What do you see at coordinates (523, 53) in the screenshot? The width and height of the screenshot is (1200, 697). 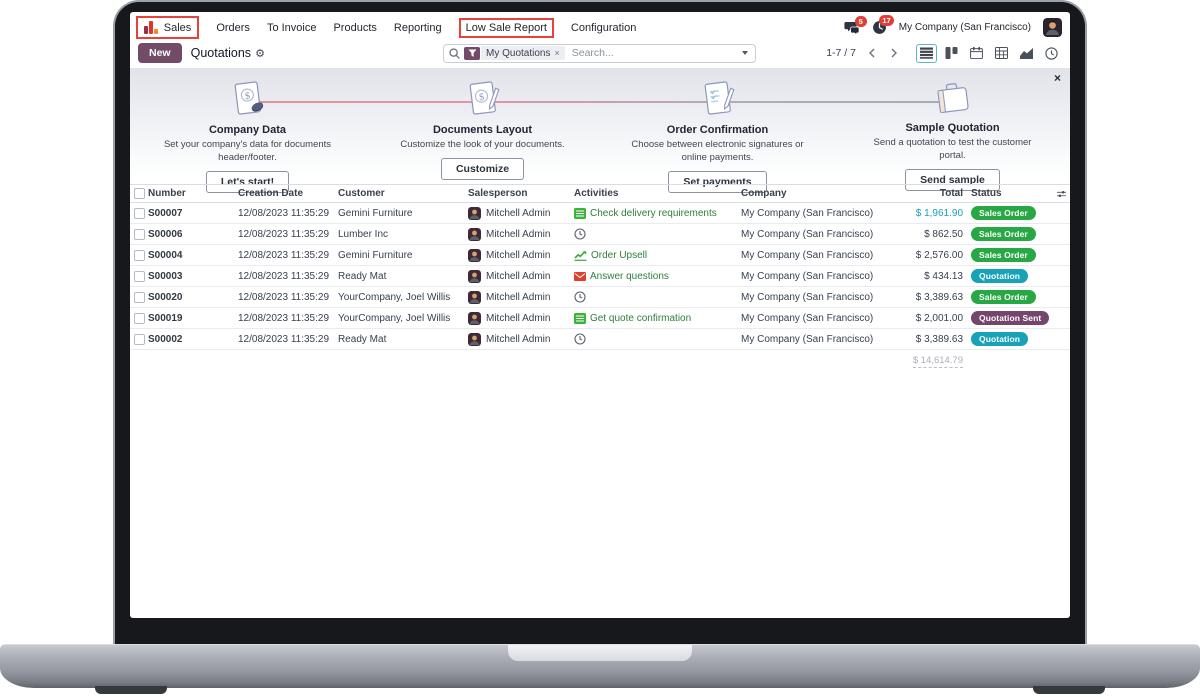 I see `search-facet-my-quotations: My Quotations ×` at bounding box center [523, 53].